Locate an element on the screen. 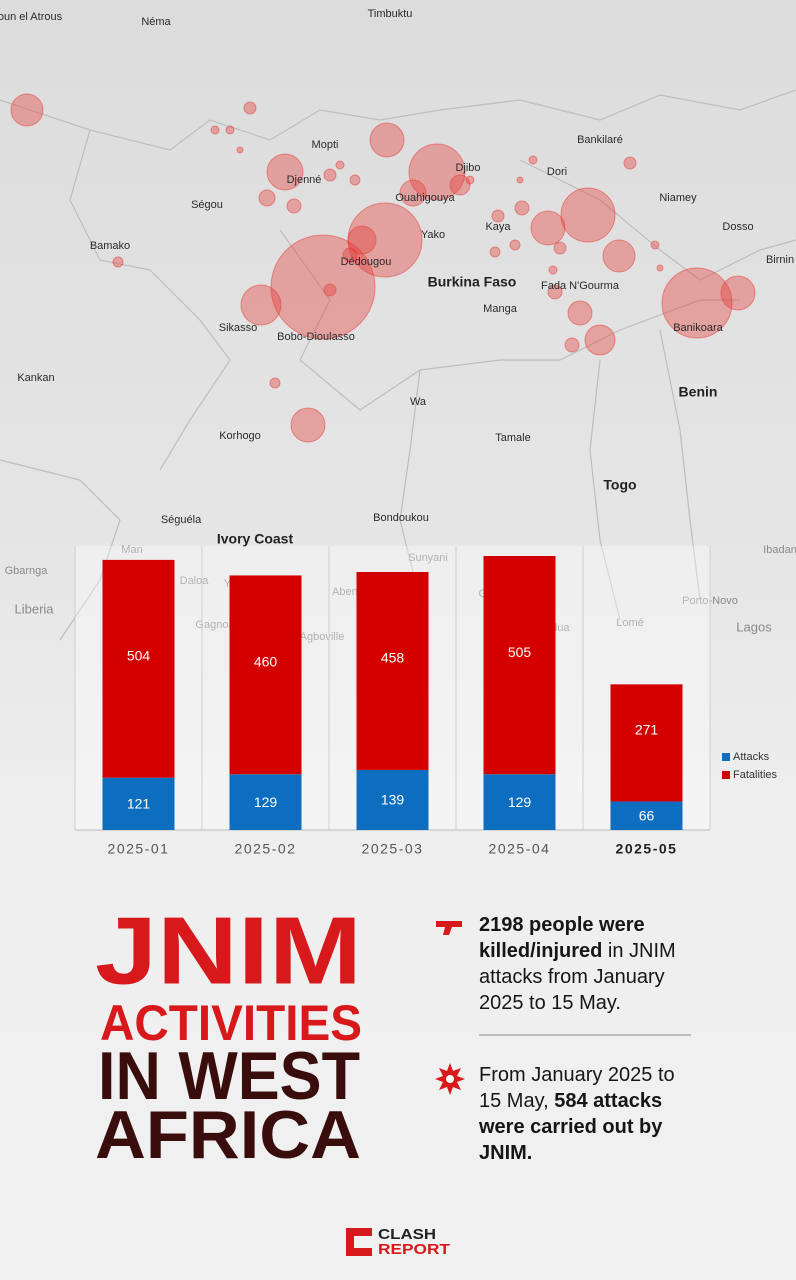 Image resolution: width=796 pixels, height=1280 pixels. x-tick-label: 2025-03 is located at coordinates (393, 849).